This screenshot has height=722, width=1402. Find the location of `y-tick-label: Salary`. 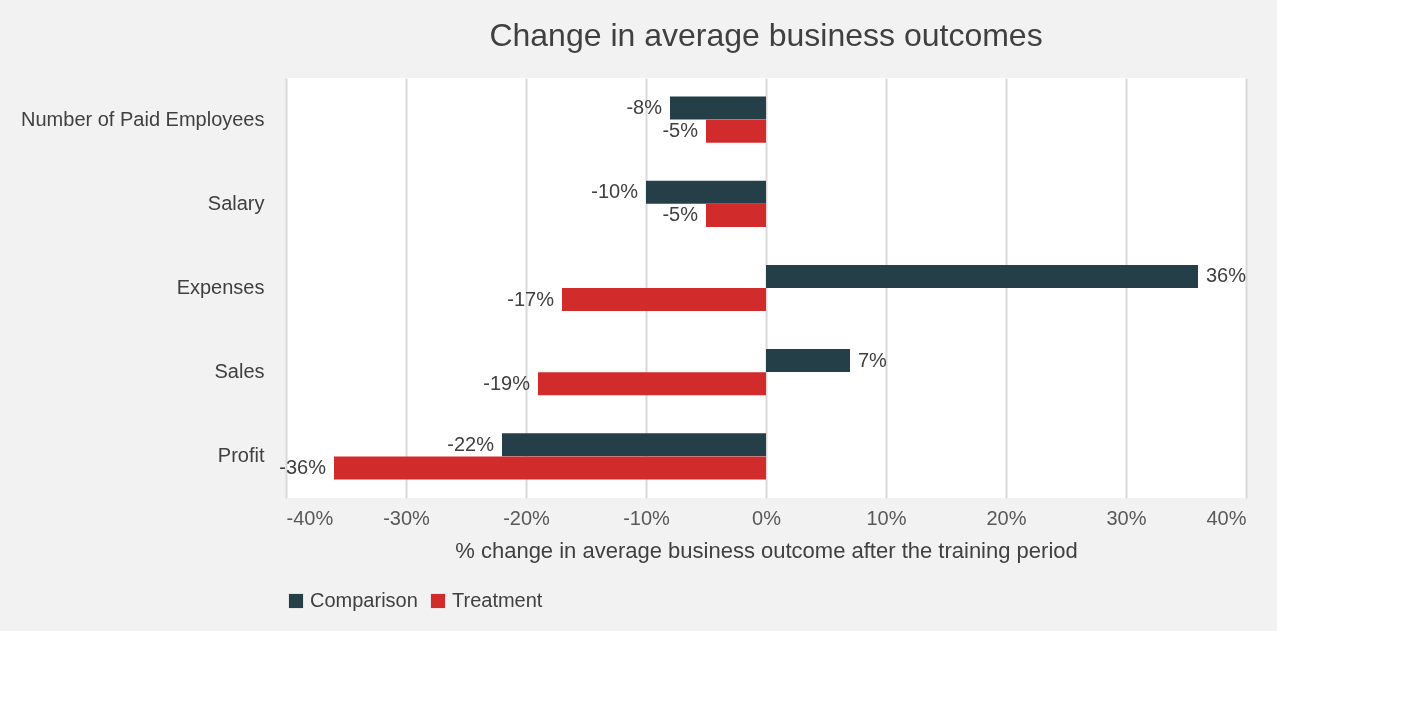

y-tick-label: Salary is located at coordinates (236, 202).